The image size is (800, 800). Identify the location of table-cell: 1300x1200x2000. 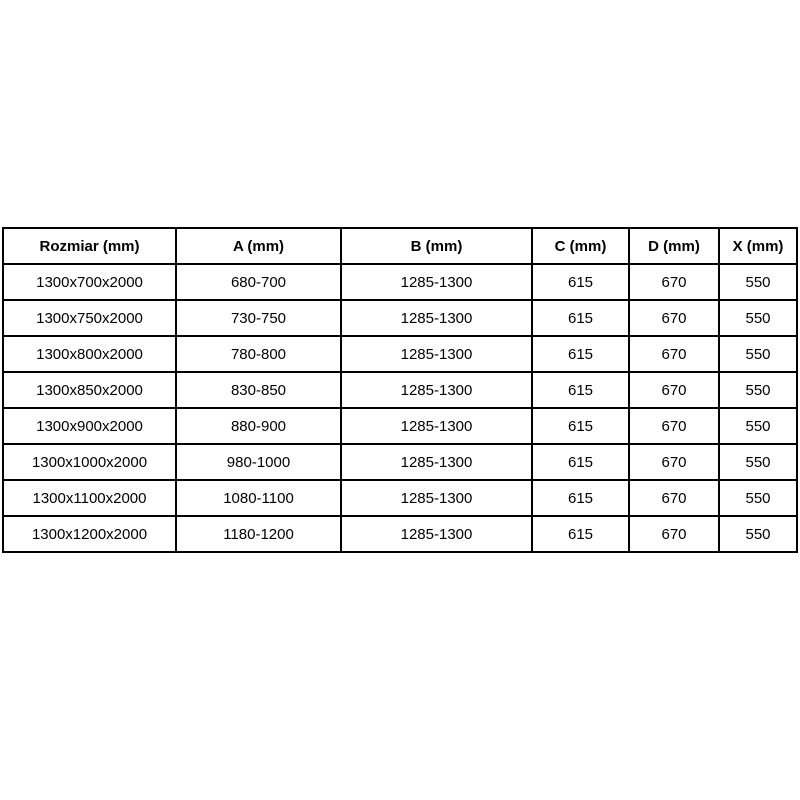
(89, 534).